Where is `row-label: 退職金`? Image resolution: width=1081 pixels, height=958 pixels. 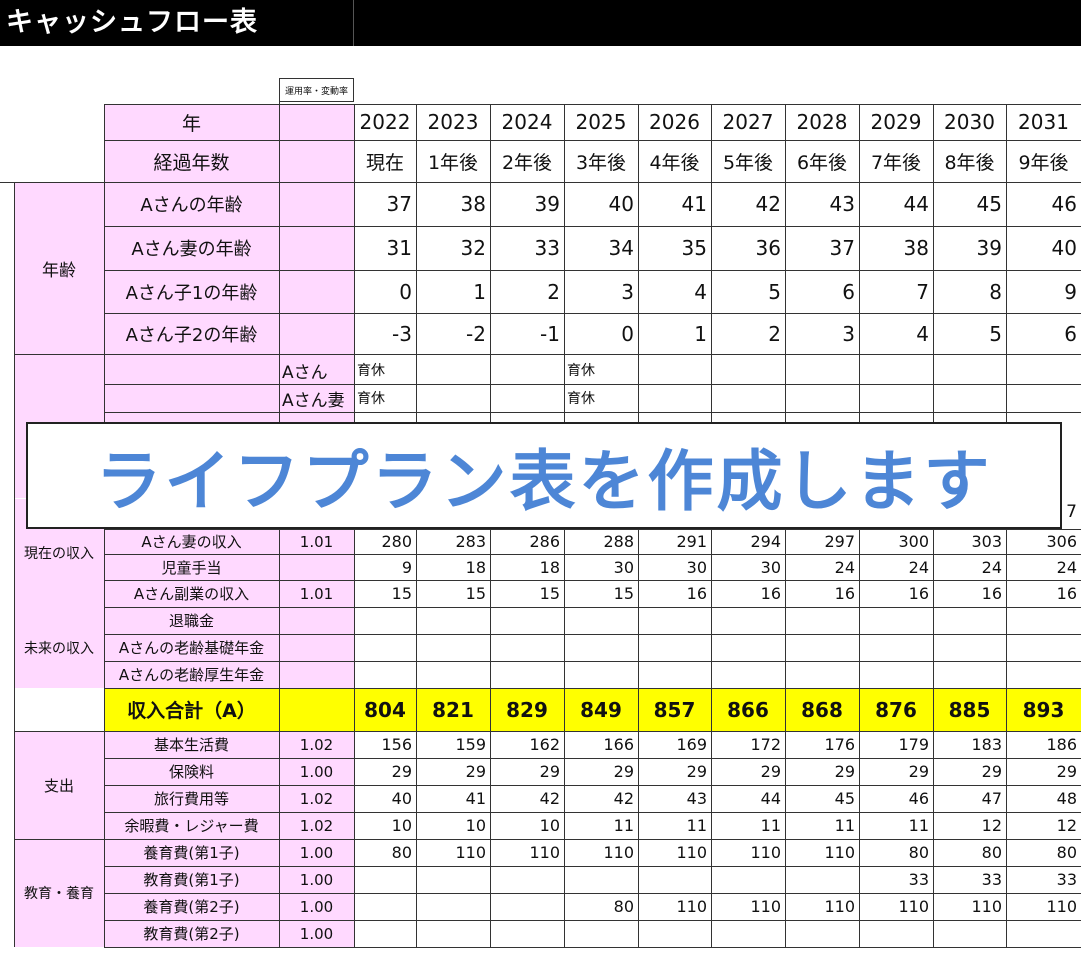
row-label: 退職金 is located at coordinates (191, 620).